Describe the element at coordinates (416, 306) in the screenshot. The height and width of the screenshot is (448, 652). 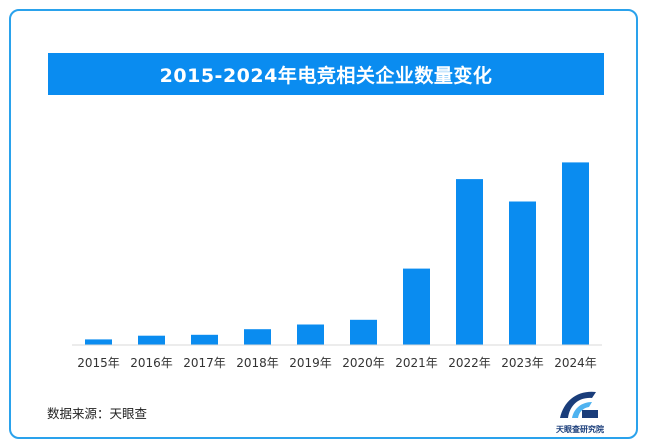
I see `bar-2021年` at that location.